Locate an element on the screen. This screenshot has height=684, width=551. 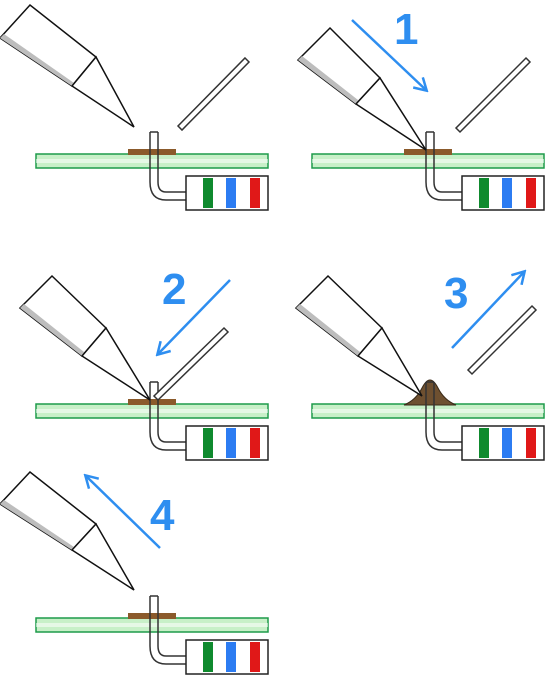
step-number: 1 is located at coordinates (406, 29).